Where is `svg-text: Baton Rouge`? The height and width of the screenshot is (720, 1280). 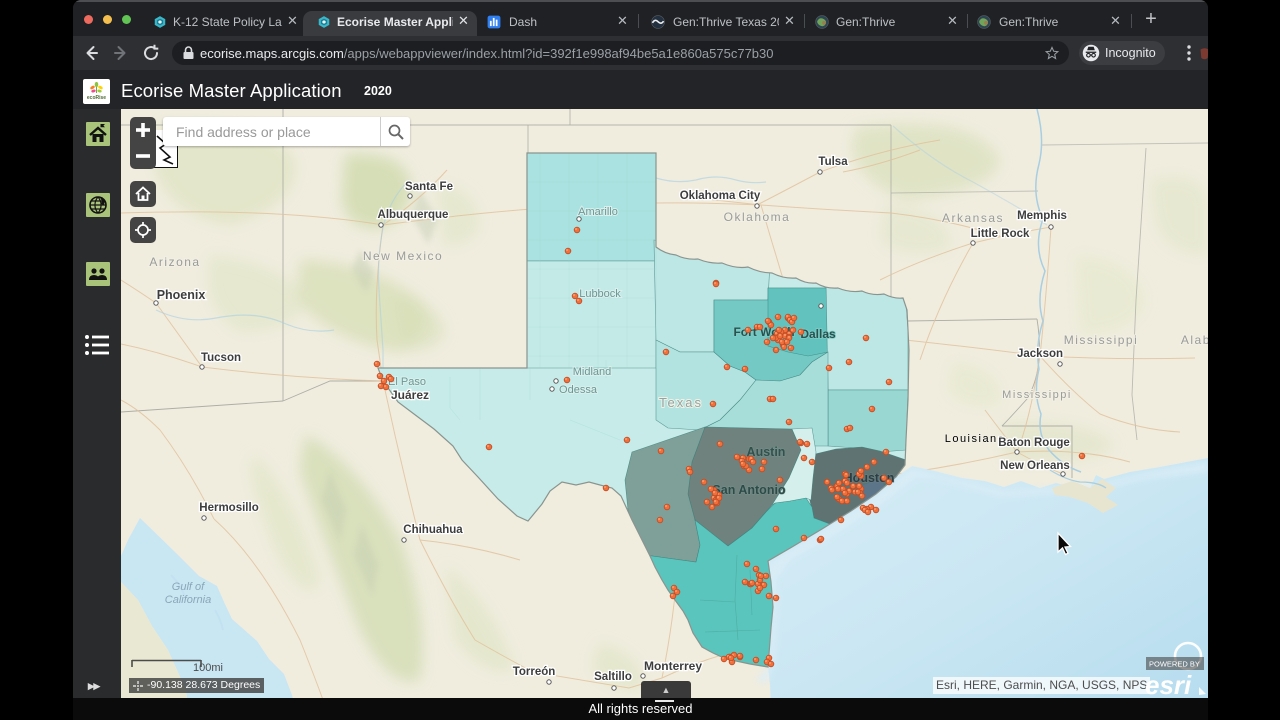 svg-text: Baton Rouge is located at coordinates (1034, 443).